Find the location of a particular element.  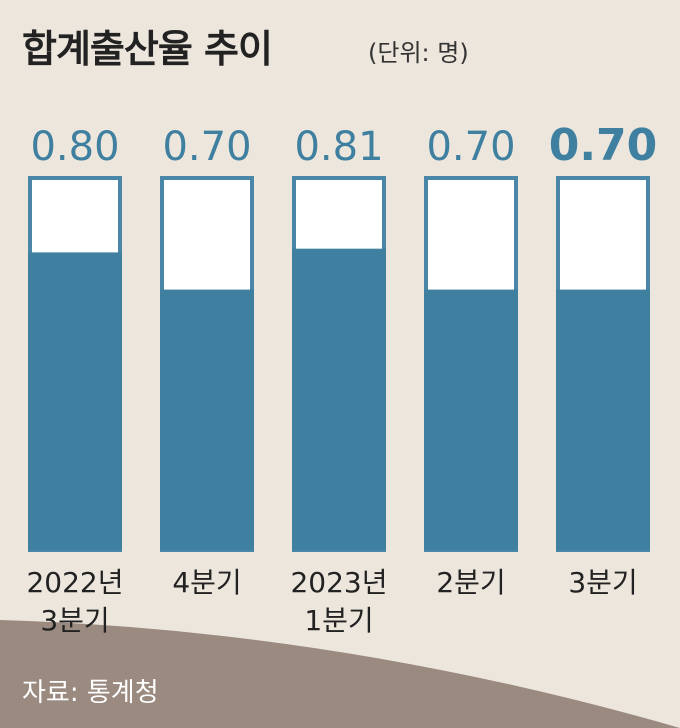

category-label: 2분기 is located at coordinates (470, 582).